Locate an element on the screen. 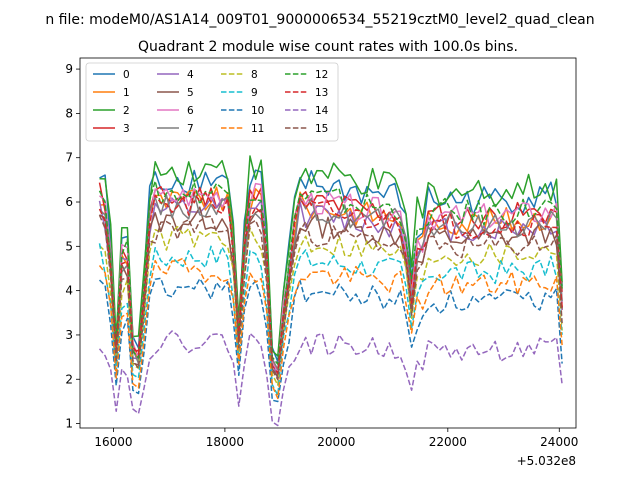  x-tick-label: 22000 is located at coordinates (448, 442).